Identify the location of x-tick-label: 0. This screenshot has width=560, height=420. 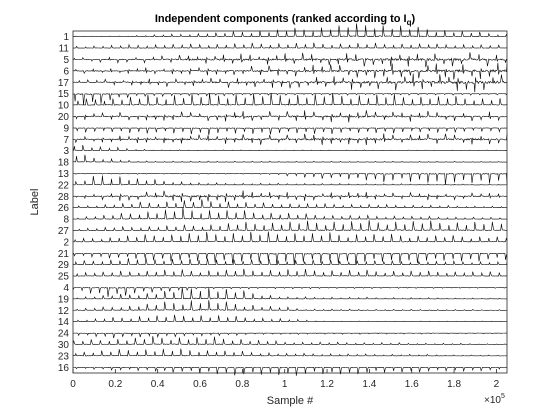
(73, 384).